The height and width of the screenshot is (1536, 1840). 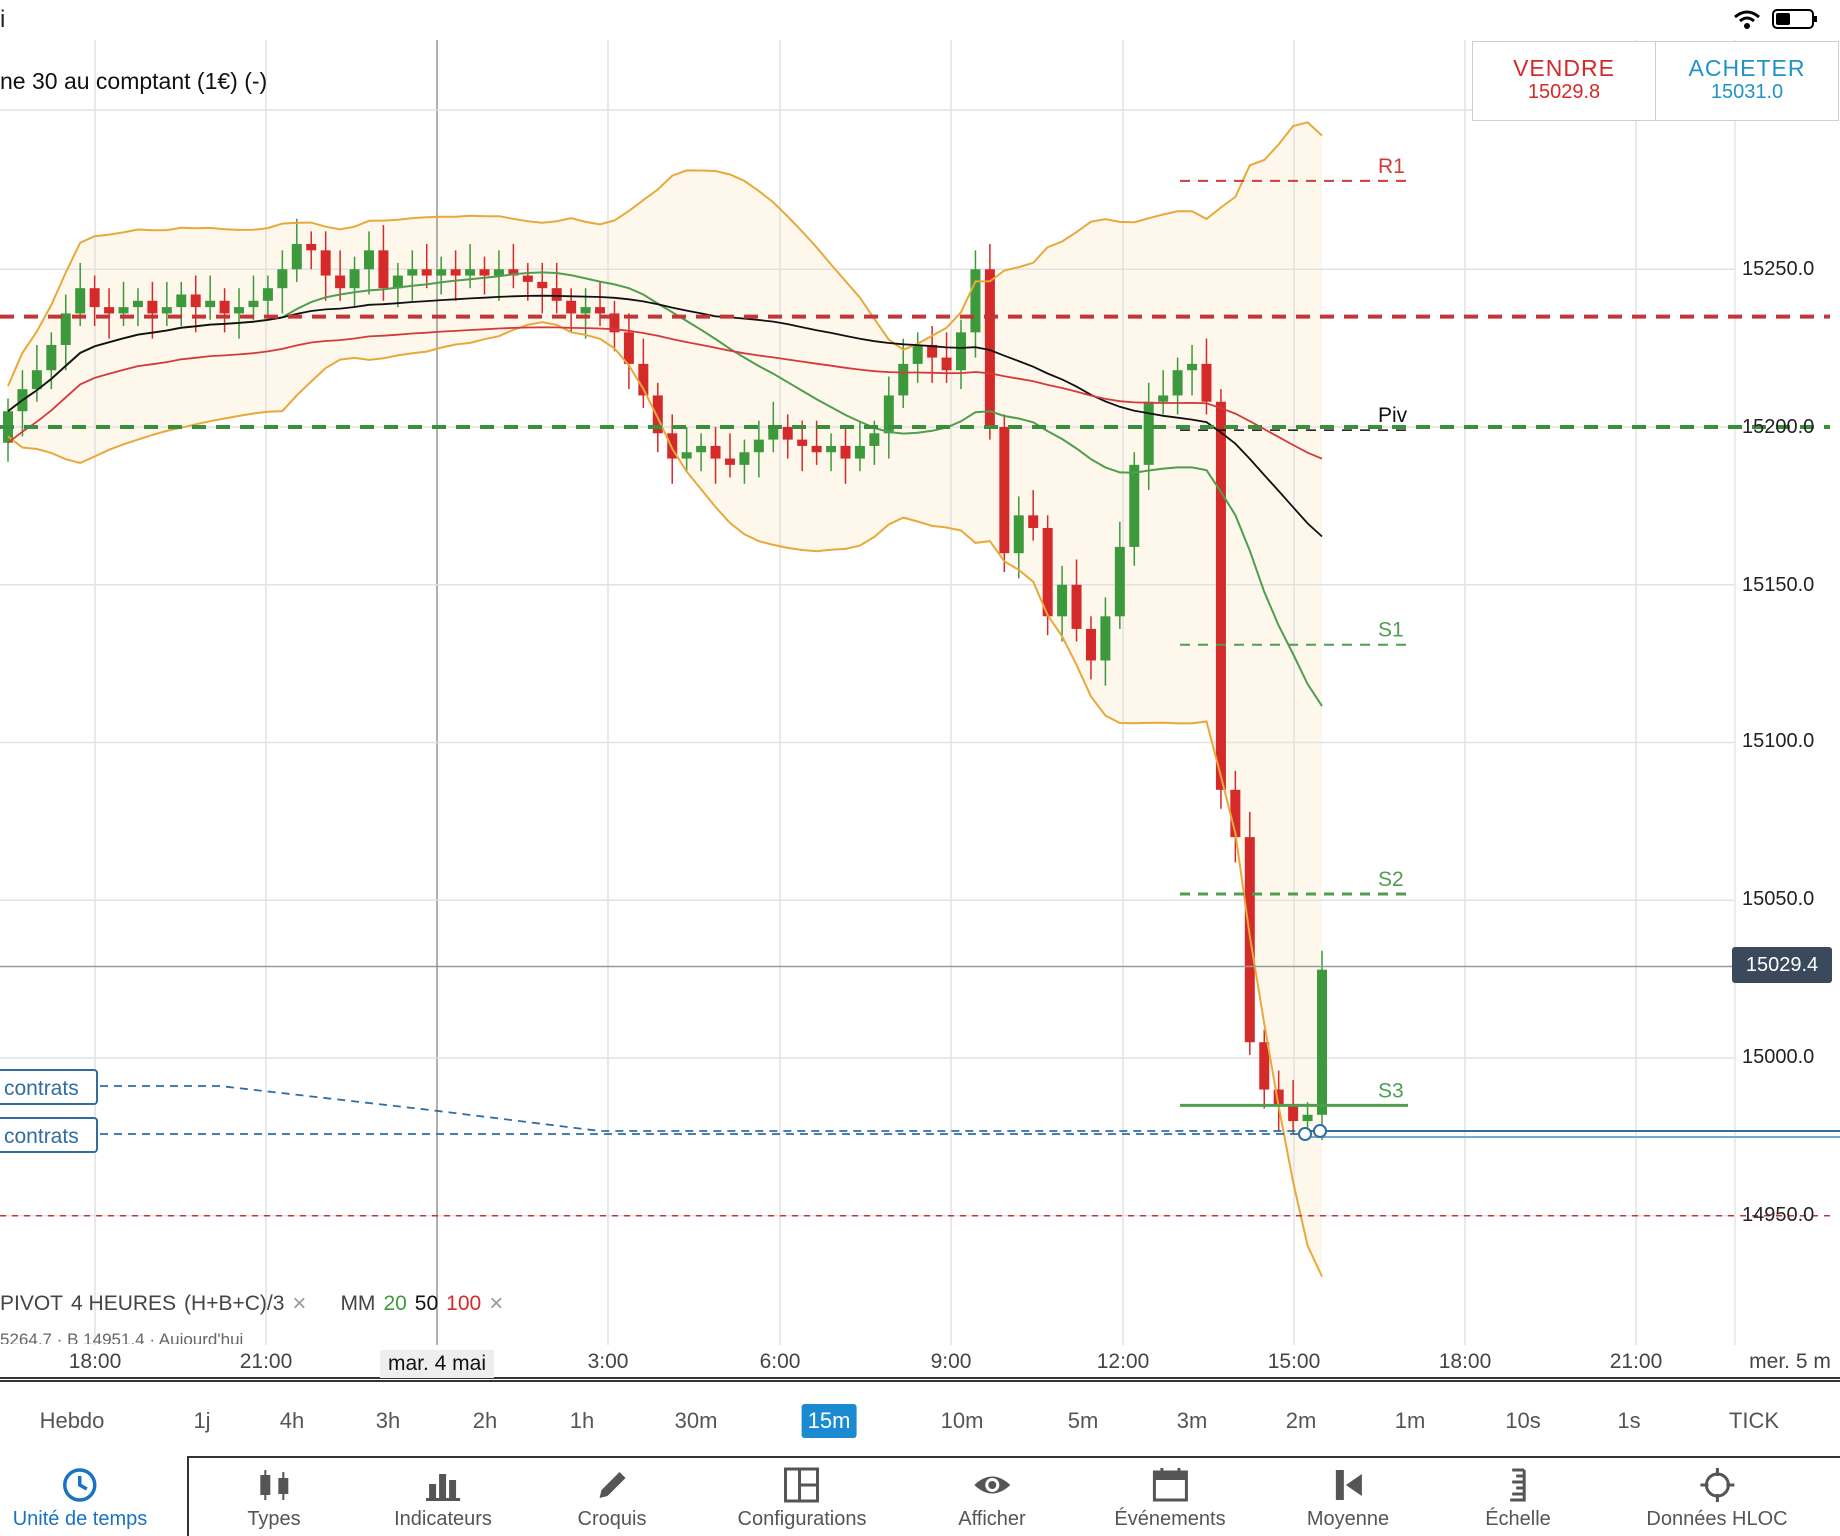 I want to click on average-button: Moyenne, so click(x=1348, y=1498).